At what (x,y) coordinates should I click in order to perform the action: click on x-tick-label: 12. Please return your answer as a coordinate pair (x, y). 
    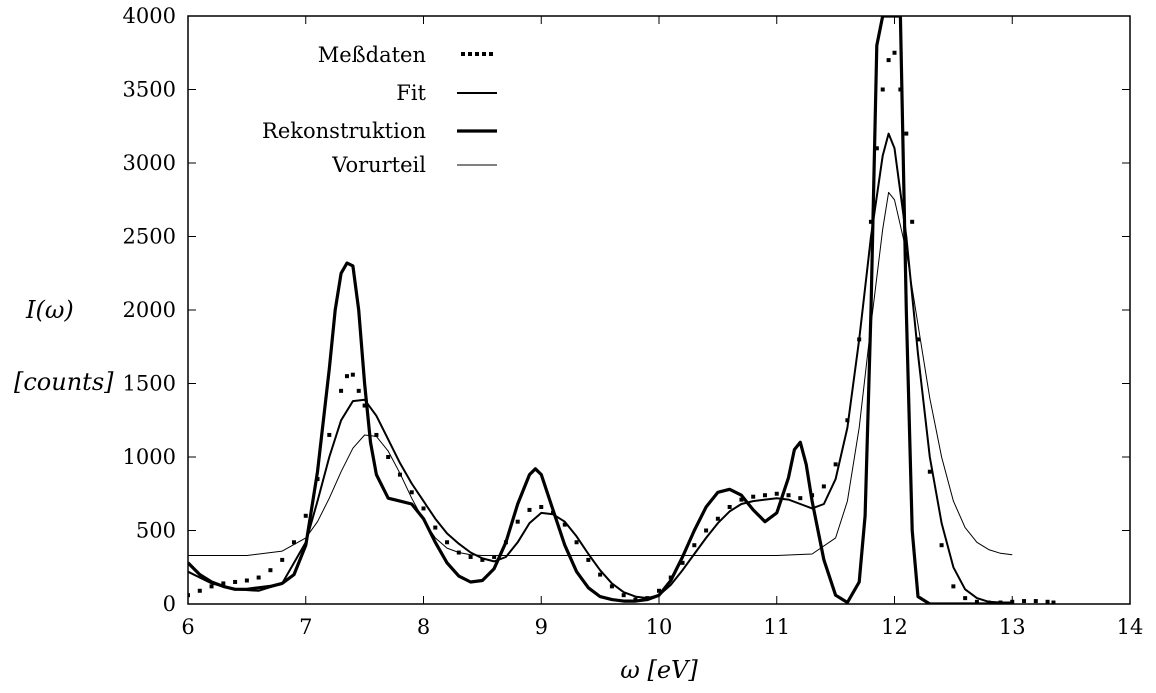
    Looking at the image, I should click on (894, 627).